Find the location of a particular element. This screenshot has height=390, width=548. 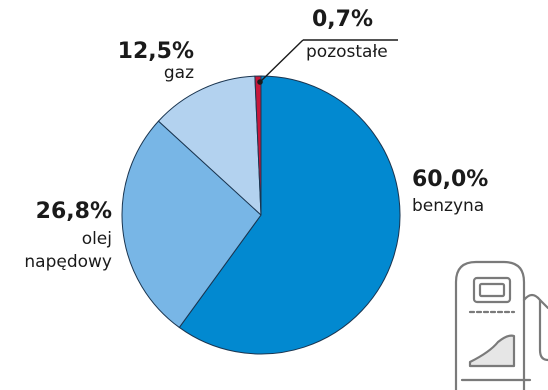

gaz-percent: 12,5% is located at coordinates (156, 51).